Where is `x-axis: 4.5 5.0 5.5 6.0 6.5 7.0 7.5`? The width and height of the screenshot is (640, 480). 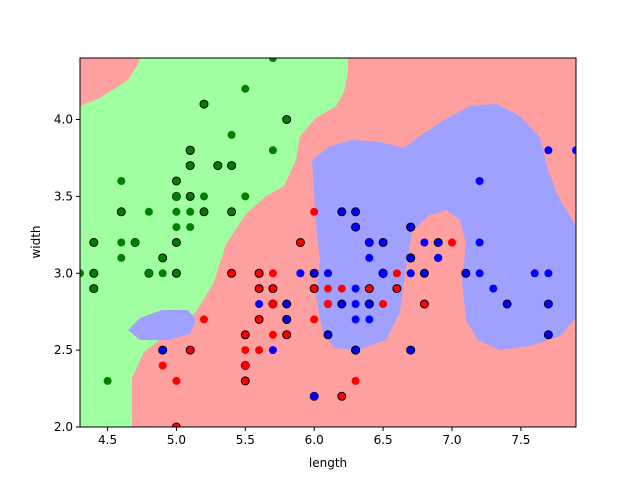 x-axis: 4.5 5.0 5.5 6.0 6.5 7.0 7.5 is located at coordinates (314, 437).